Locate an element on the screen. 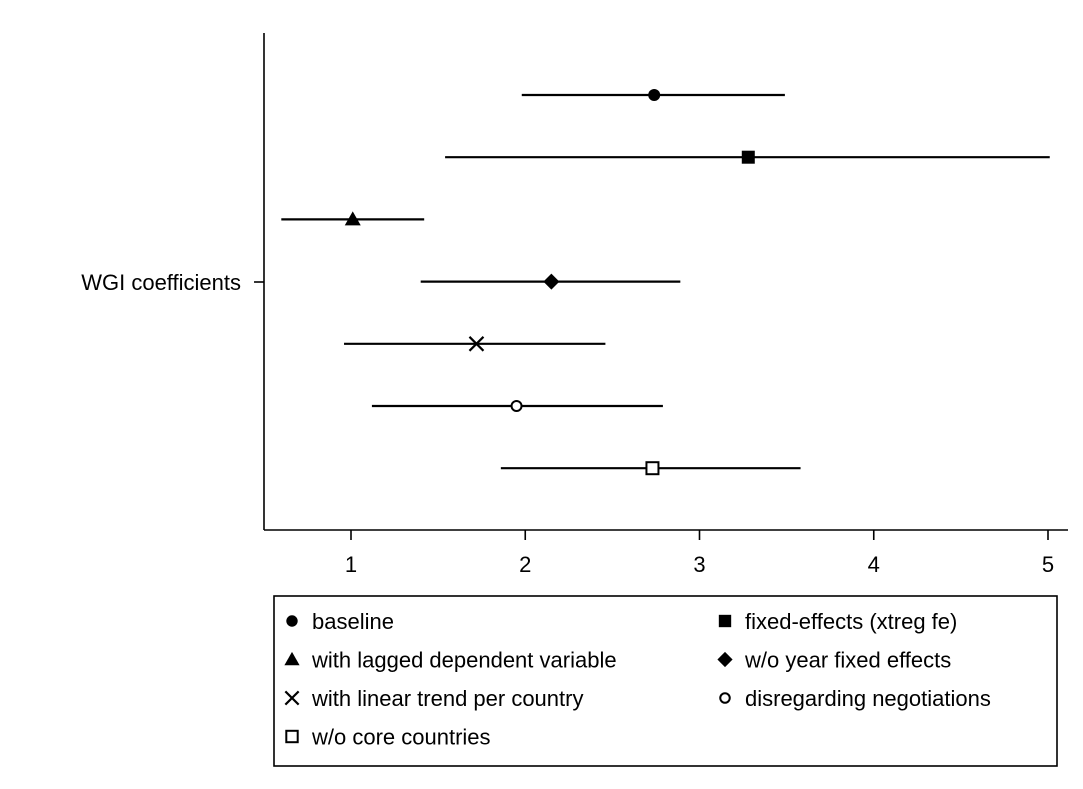 The width and height of the screenshot is (1083, 789). x-axis-ticks: 1 2 3 4 5 is located at coordinates (699, 553).